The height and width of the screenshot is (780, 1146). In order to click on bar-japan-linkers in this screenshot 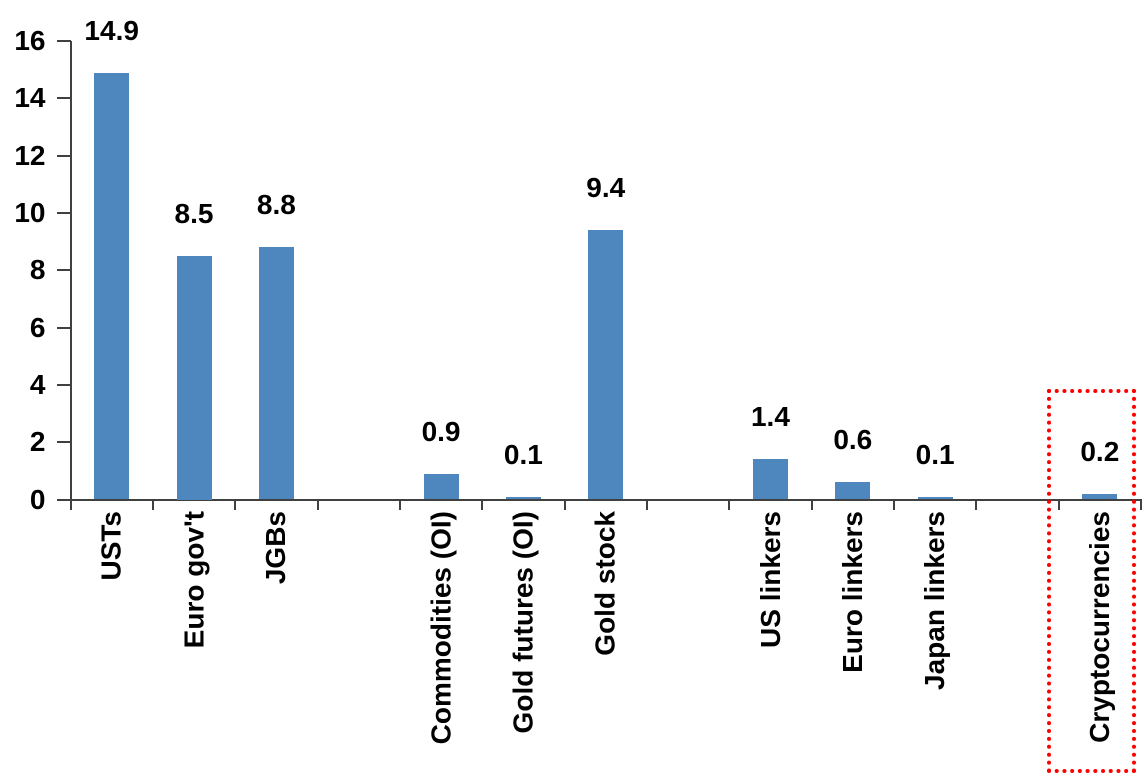, I will do `click(935, 498)`.